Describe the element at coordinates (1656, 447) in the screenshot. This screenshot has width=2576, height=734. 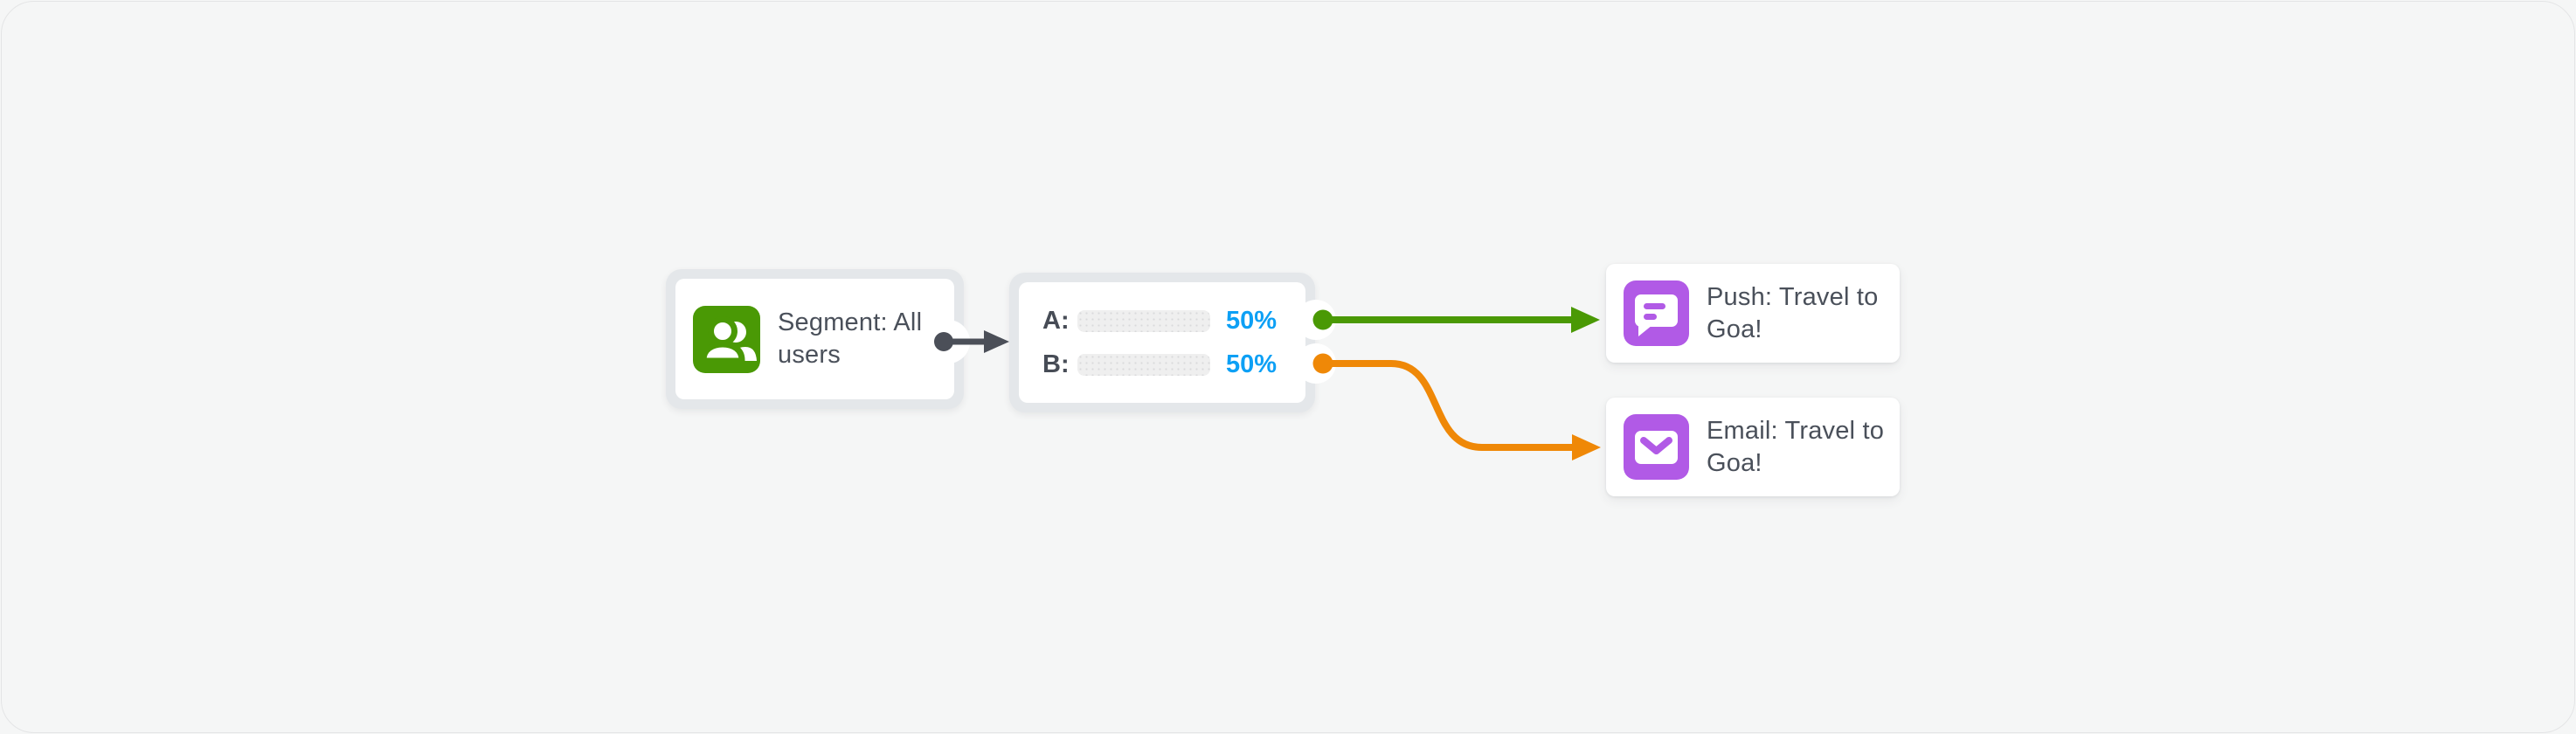
I see `email-icon` at that location.